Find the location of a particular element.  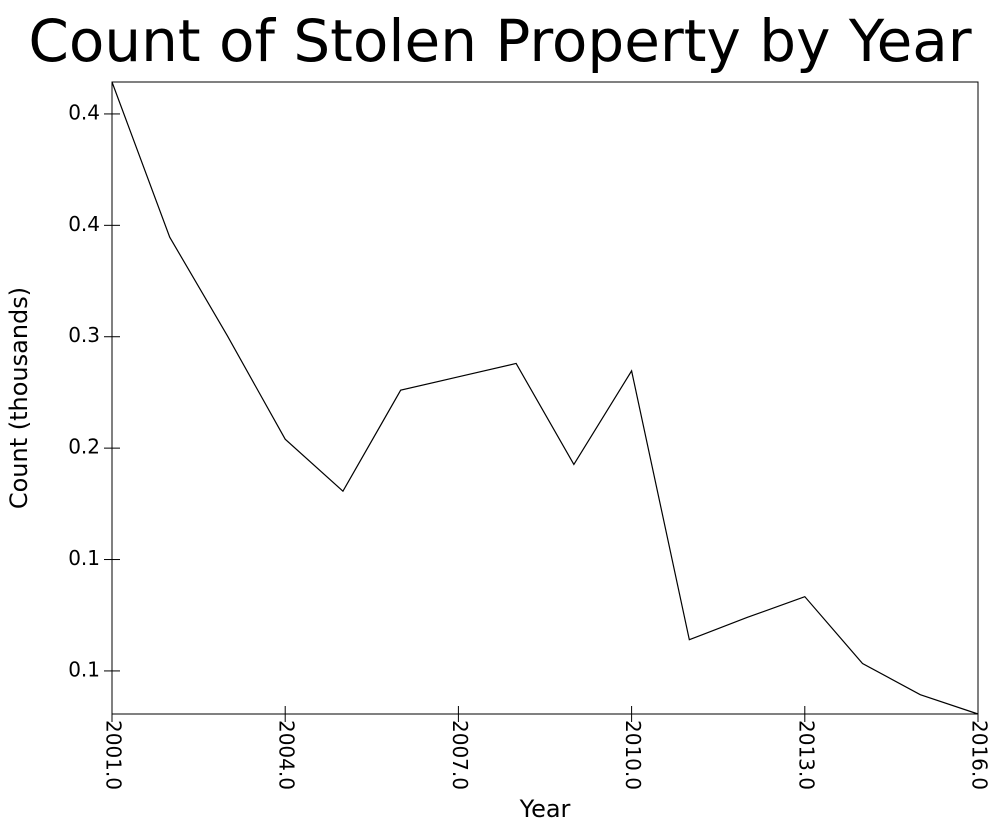

chart-title: Count of Stolen Property by Year is located at coordinates (499, 41).